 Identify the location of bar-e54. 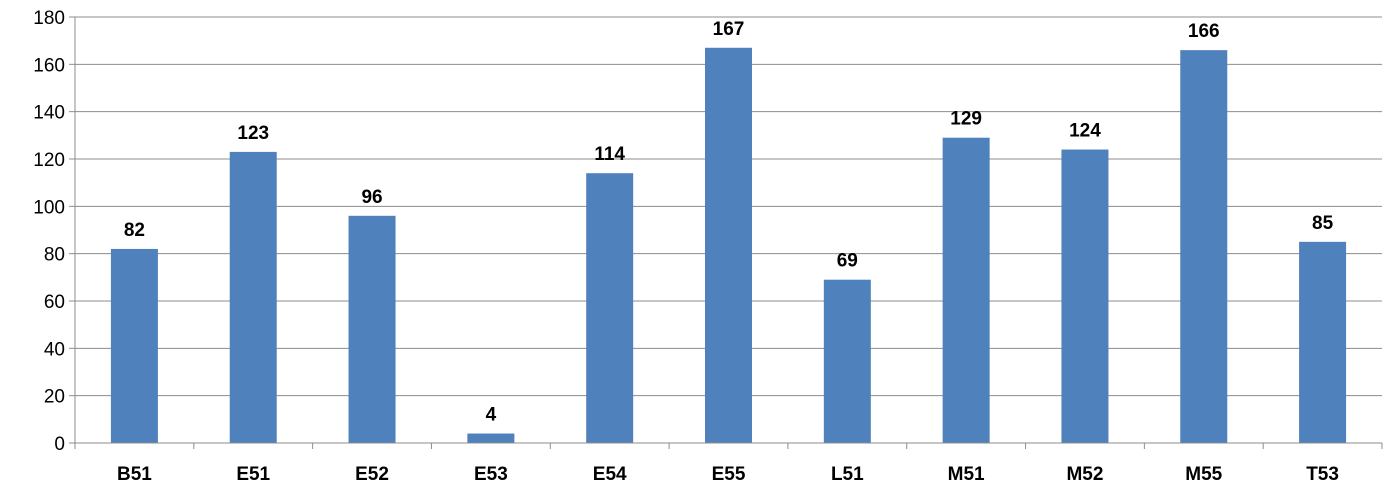
(609, 308).